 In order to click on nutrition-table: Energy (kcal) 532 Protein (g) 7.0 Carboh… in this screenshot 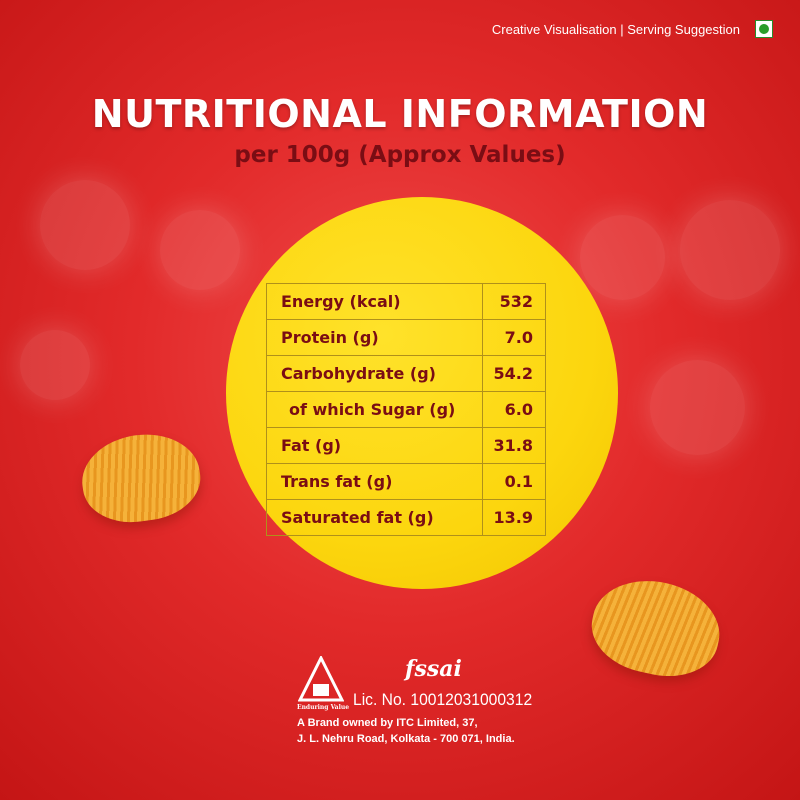, I will do `click(406, 409)`.